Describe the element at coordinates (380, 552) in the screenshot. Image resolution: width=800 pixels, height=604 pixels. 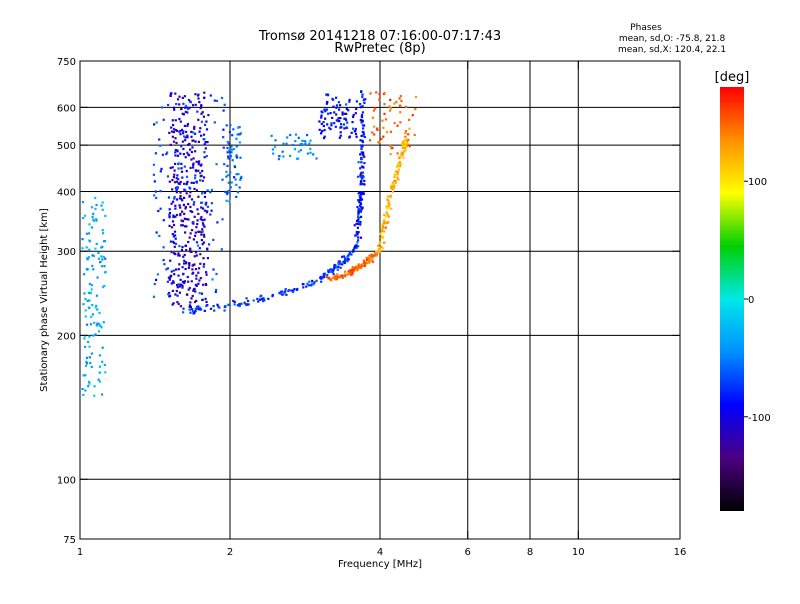
I see `x-tick-label: 4` at that location.